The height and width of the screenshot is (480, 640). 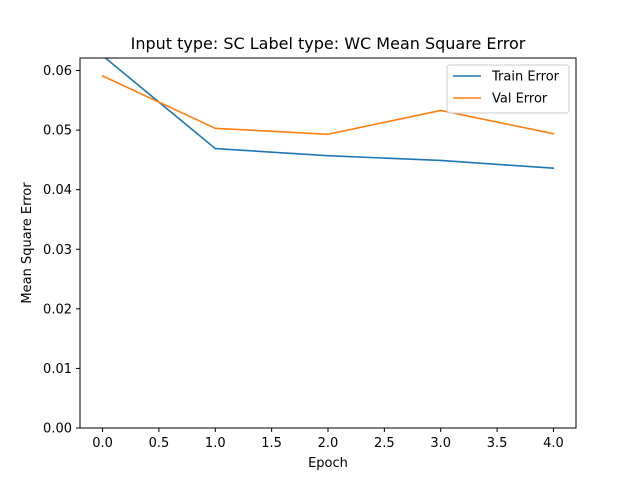 I want to click on y-tick-label: 0.06, so click(x=57, y=71).